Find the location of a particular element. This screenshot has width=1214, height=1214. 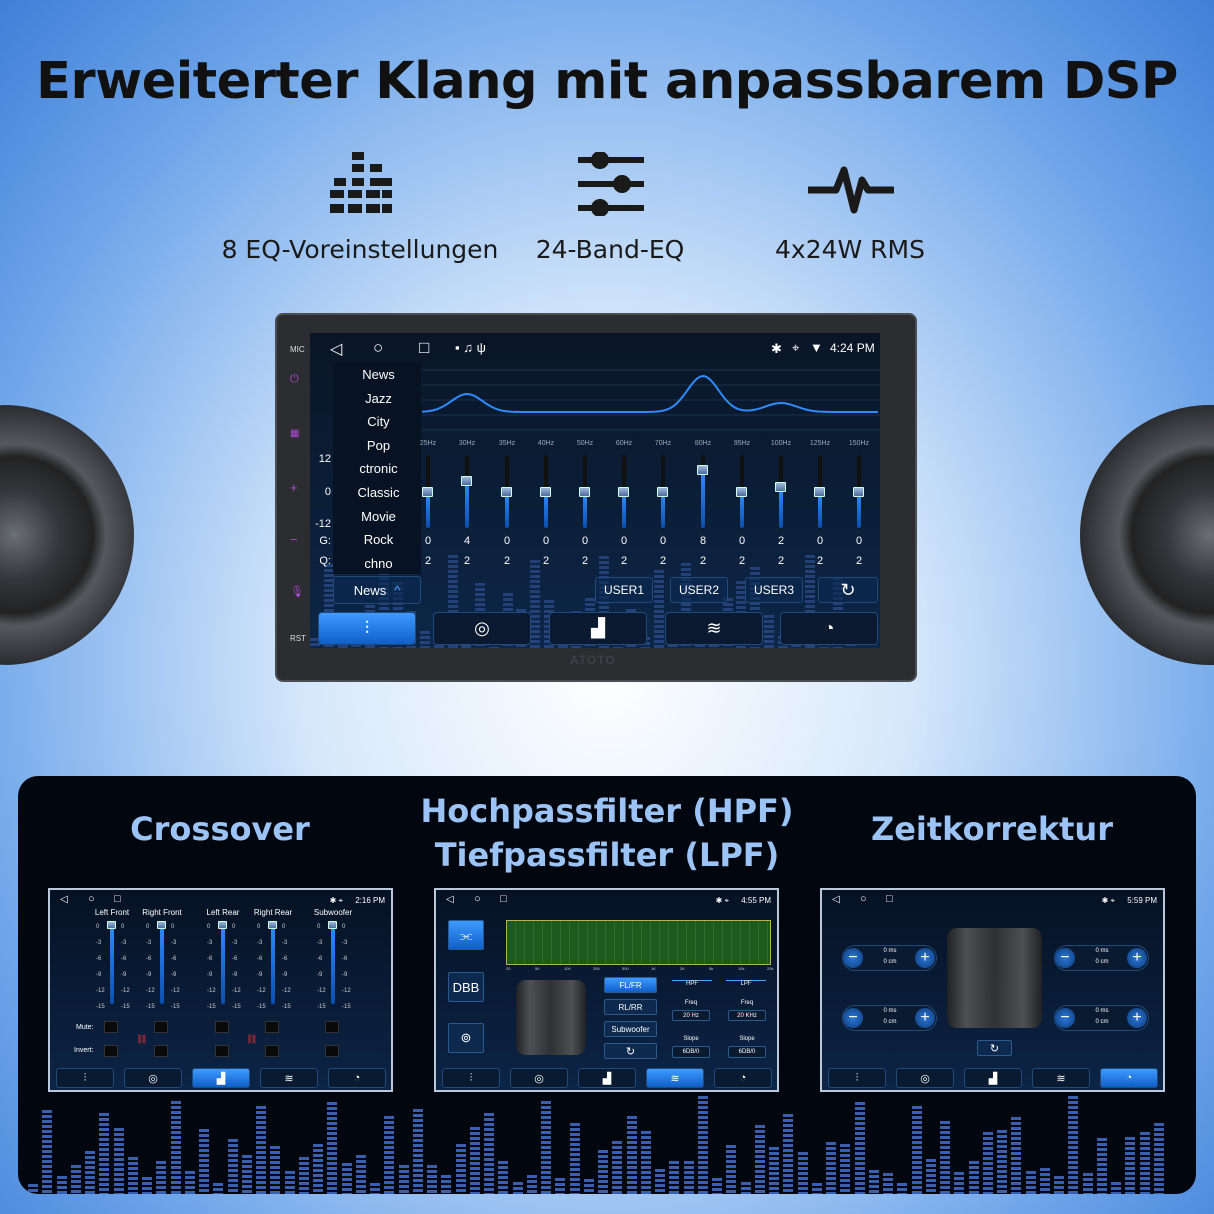

home-grid-icon: ▦ is located at coordinates (295, 433).